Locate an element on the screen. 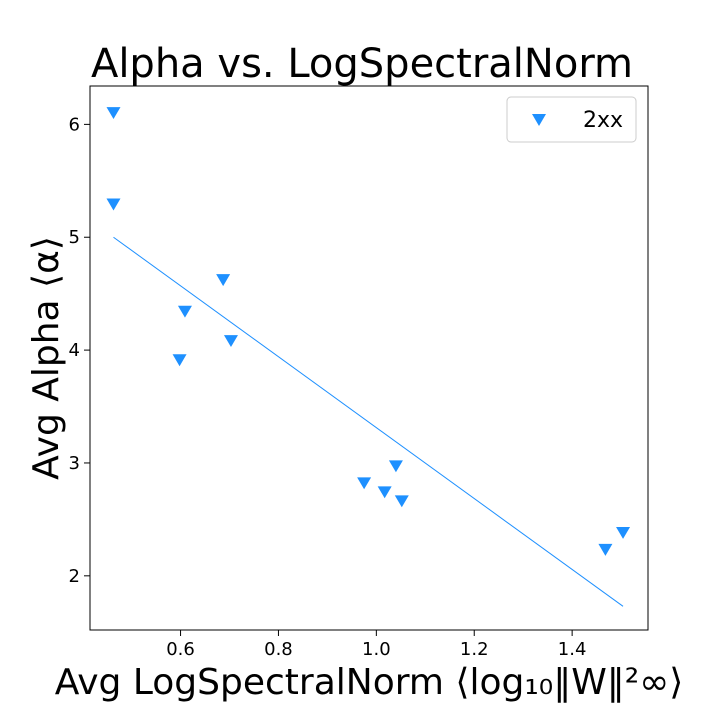  y-axis-label: Avg Alpha ⟨α⟩ is located at coordinates (46, 358).